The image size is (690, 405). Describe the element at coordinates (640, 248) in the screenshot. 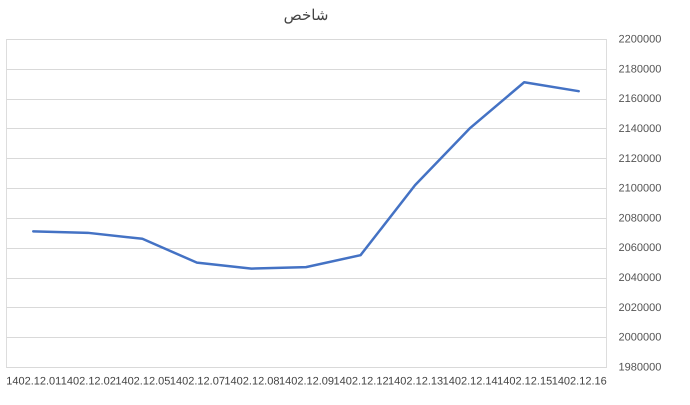

I see `y-tick-label: 2060000` at that location.